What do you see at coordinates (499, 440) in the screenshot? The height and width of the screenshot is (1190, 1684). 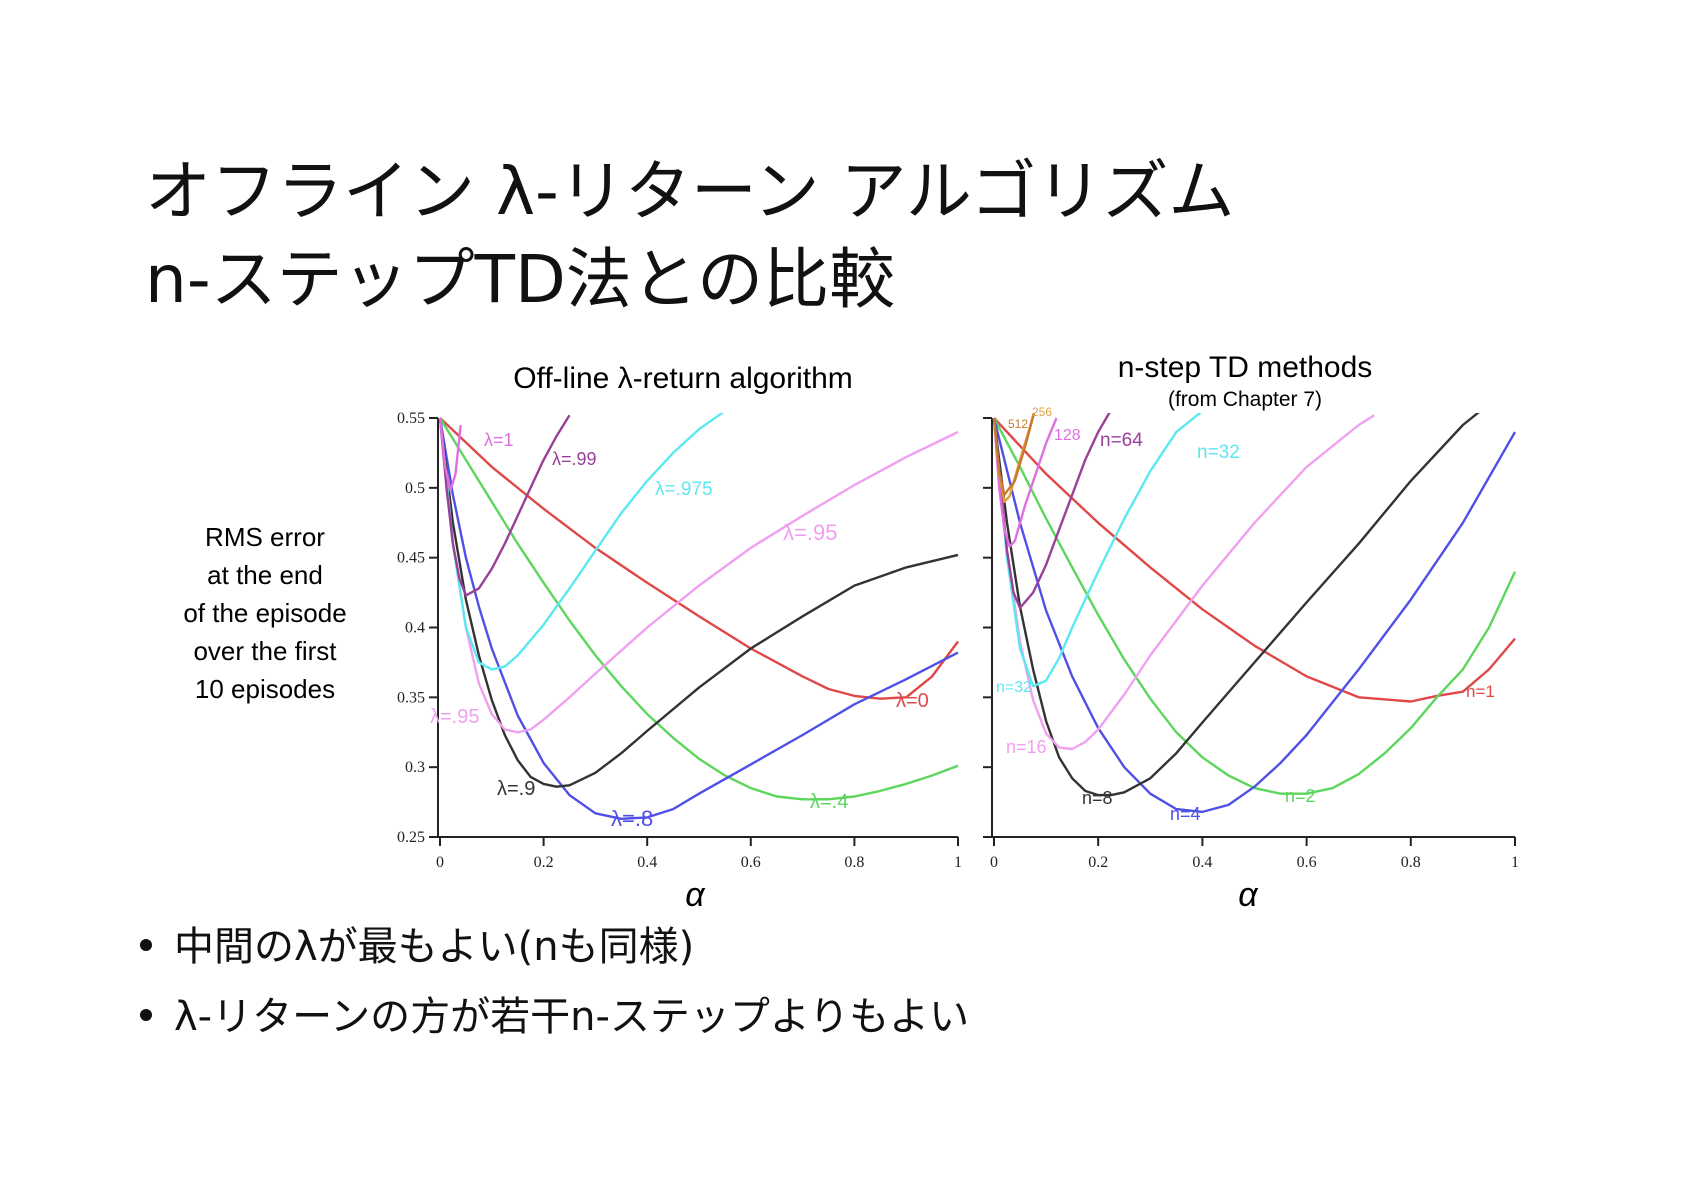 I see `line-label: λ=1` at bounding box center [499, 440].